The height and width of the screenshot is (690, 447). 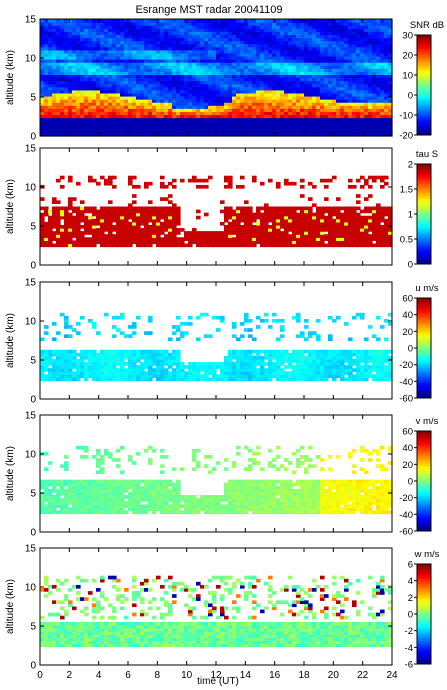 I want to click on colorbar-tick-label: -10, so click(x=406, y=116).